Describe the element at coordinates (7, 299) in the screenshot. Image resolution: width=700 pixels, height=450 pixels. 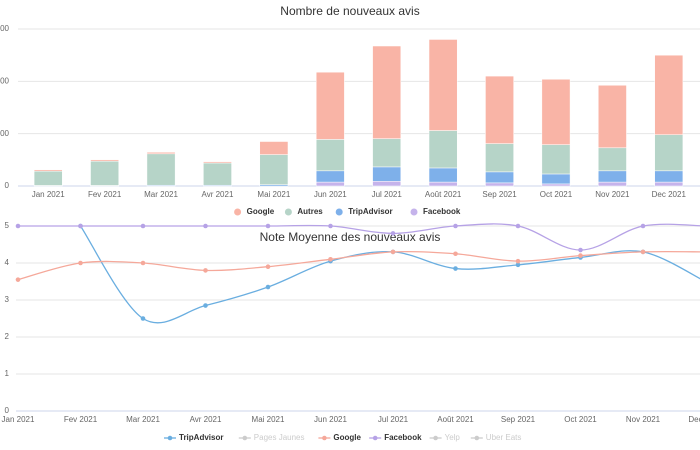
I see `y-tick-label: 3` at that location.